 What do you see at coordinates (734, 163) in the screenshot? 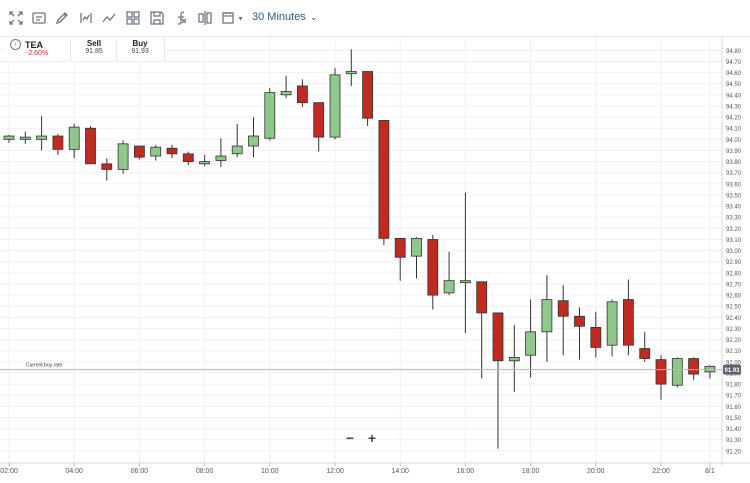
I see `y-tick-label: 93.80` at bounding box center [734, 163].